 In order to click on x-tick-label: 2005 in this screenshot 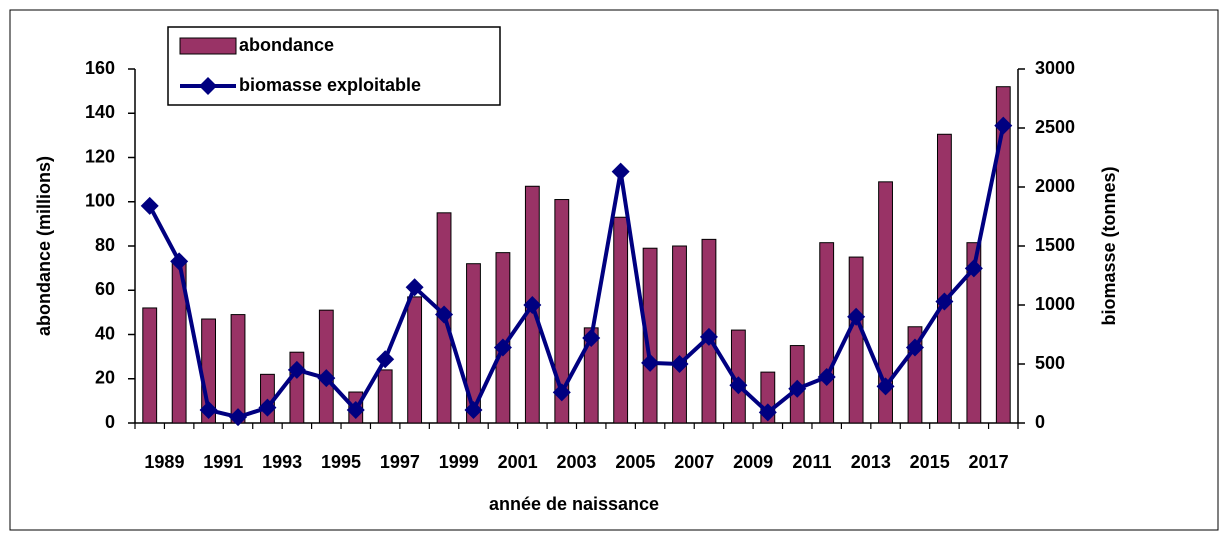, I will do `click(635, 462)`.